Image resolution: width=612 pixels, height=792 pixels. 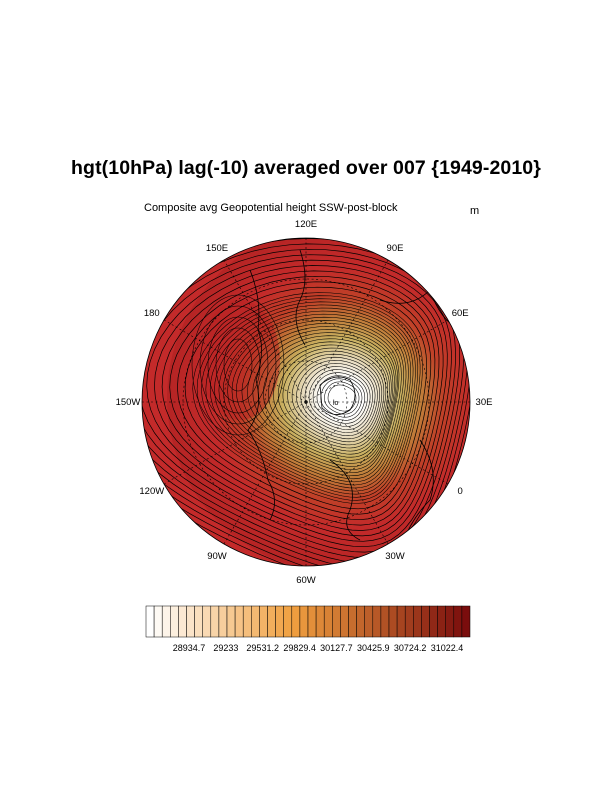 What do you see at coordinates (306, 580) in the screenshot?
I see `longitude-label: 60W` at bounding box center [306, 580].